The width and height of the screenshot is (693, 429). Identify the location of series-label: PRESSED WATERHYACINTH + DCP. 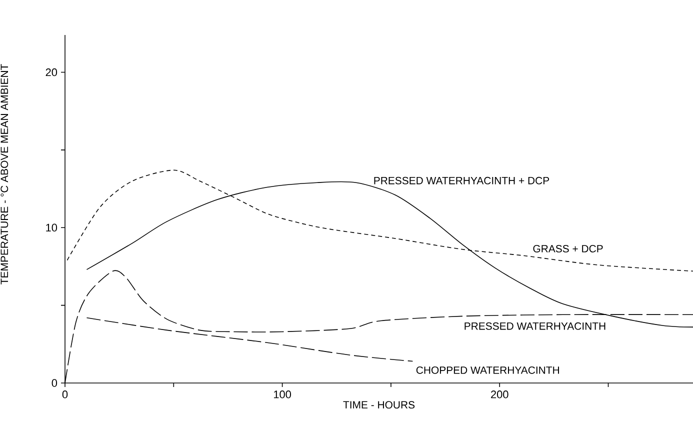
(462, 180).